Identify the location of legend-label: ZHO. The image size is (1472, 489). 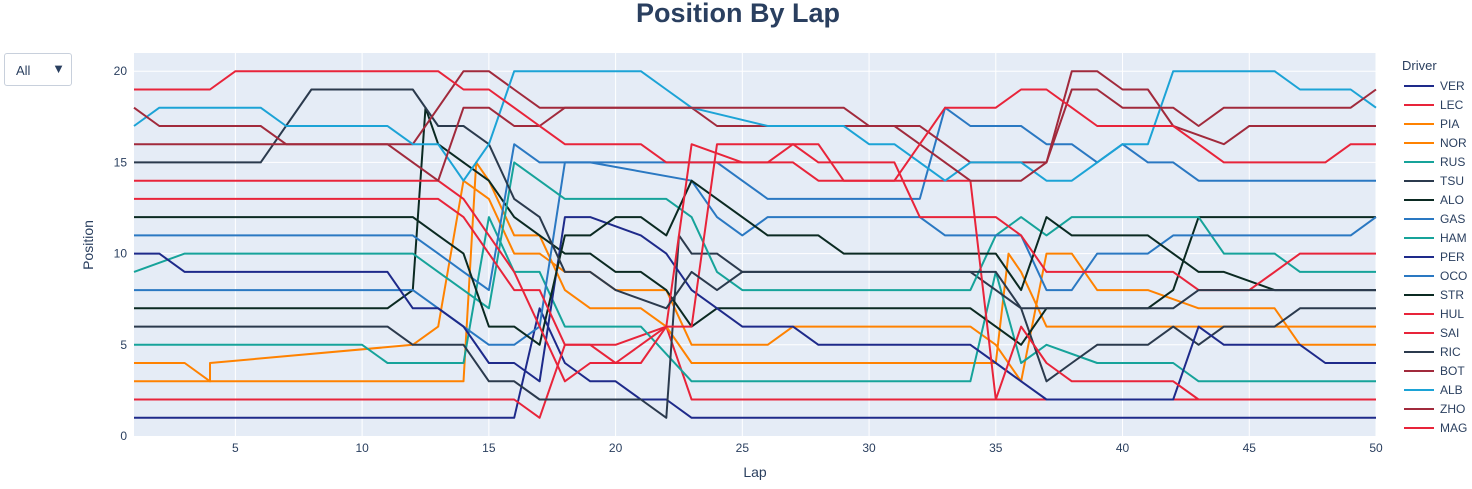
(1452, 409).